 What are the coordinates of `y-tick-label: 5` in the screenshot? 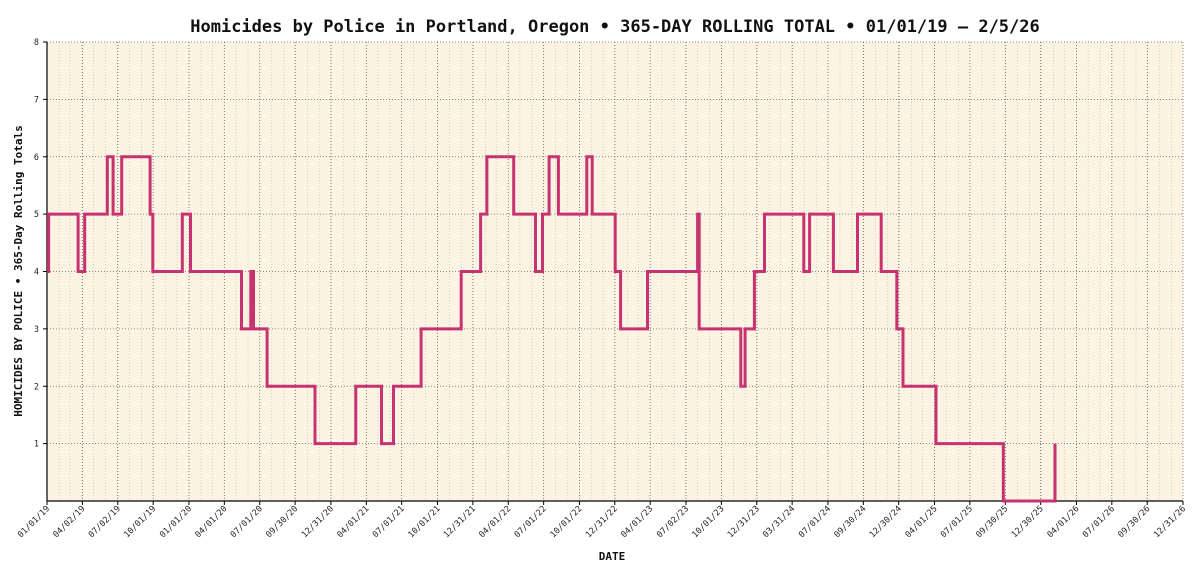 It's located at (36, 215).